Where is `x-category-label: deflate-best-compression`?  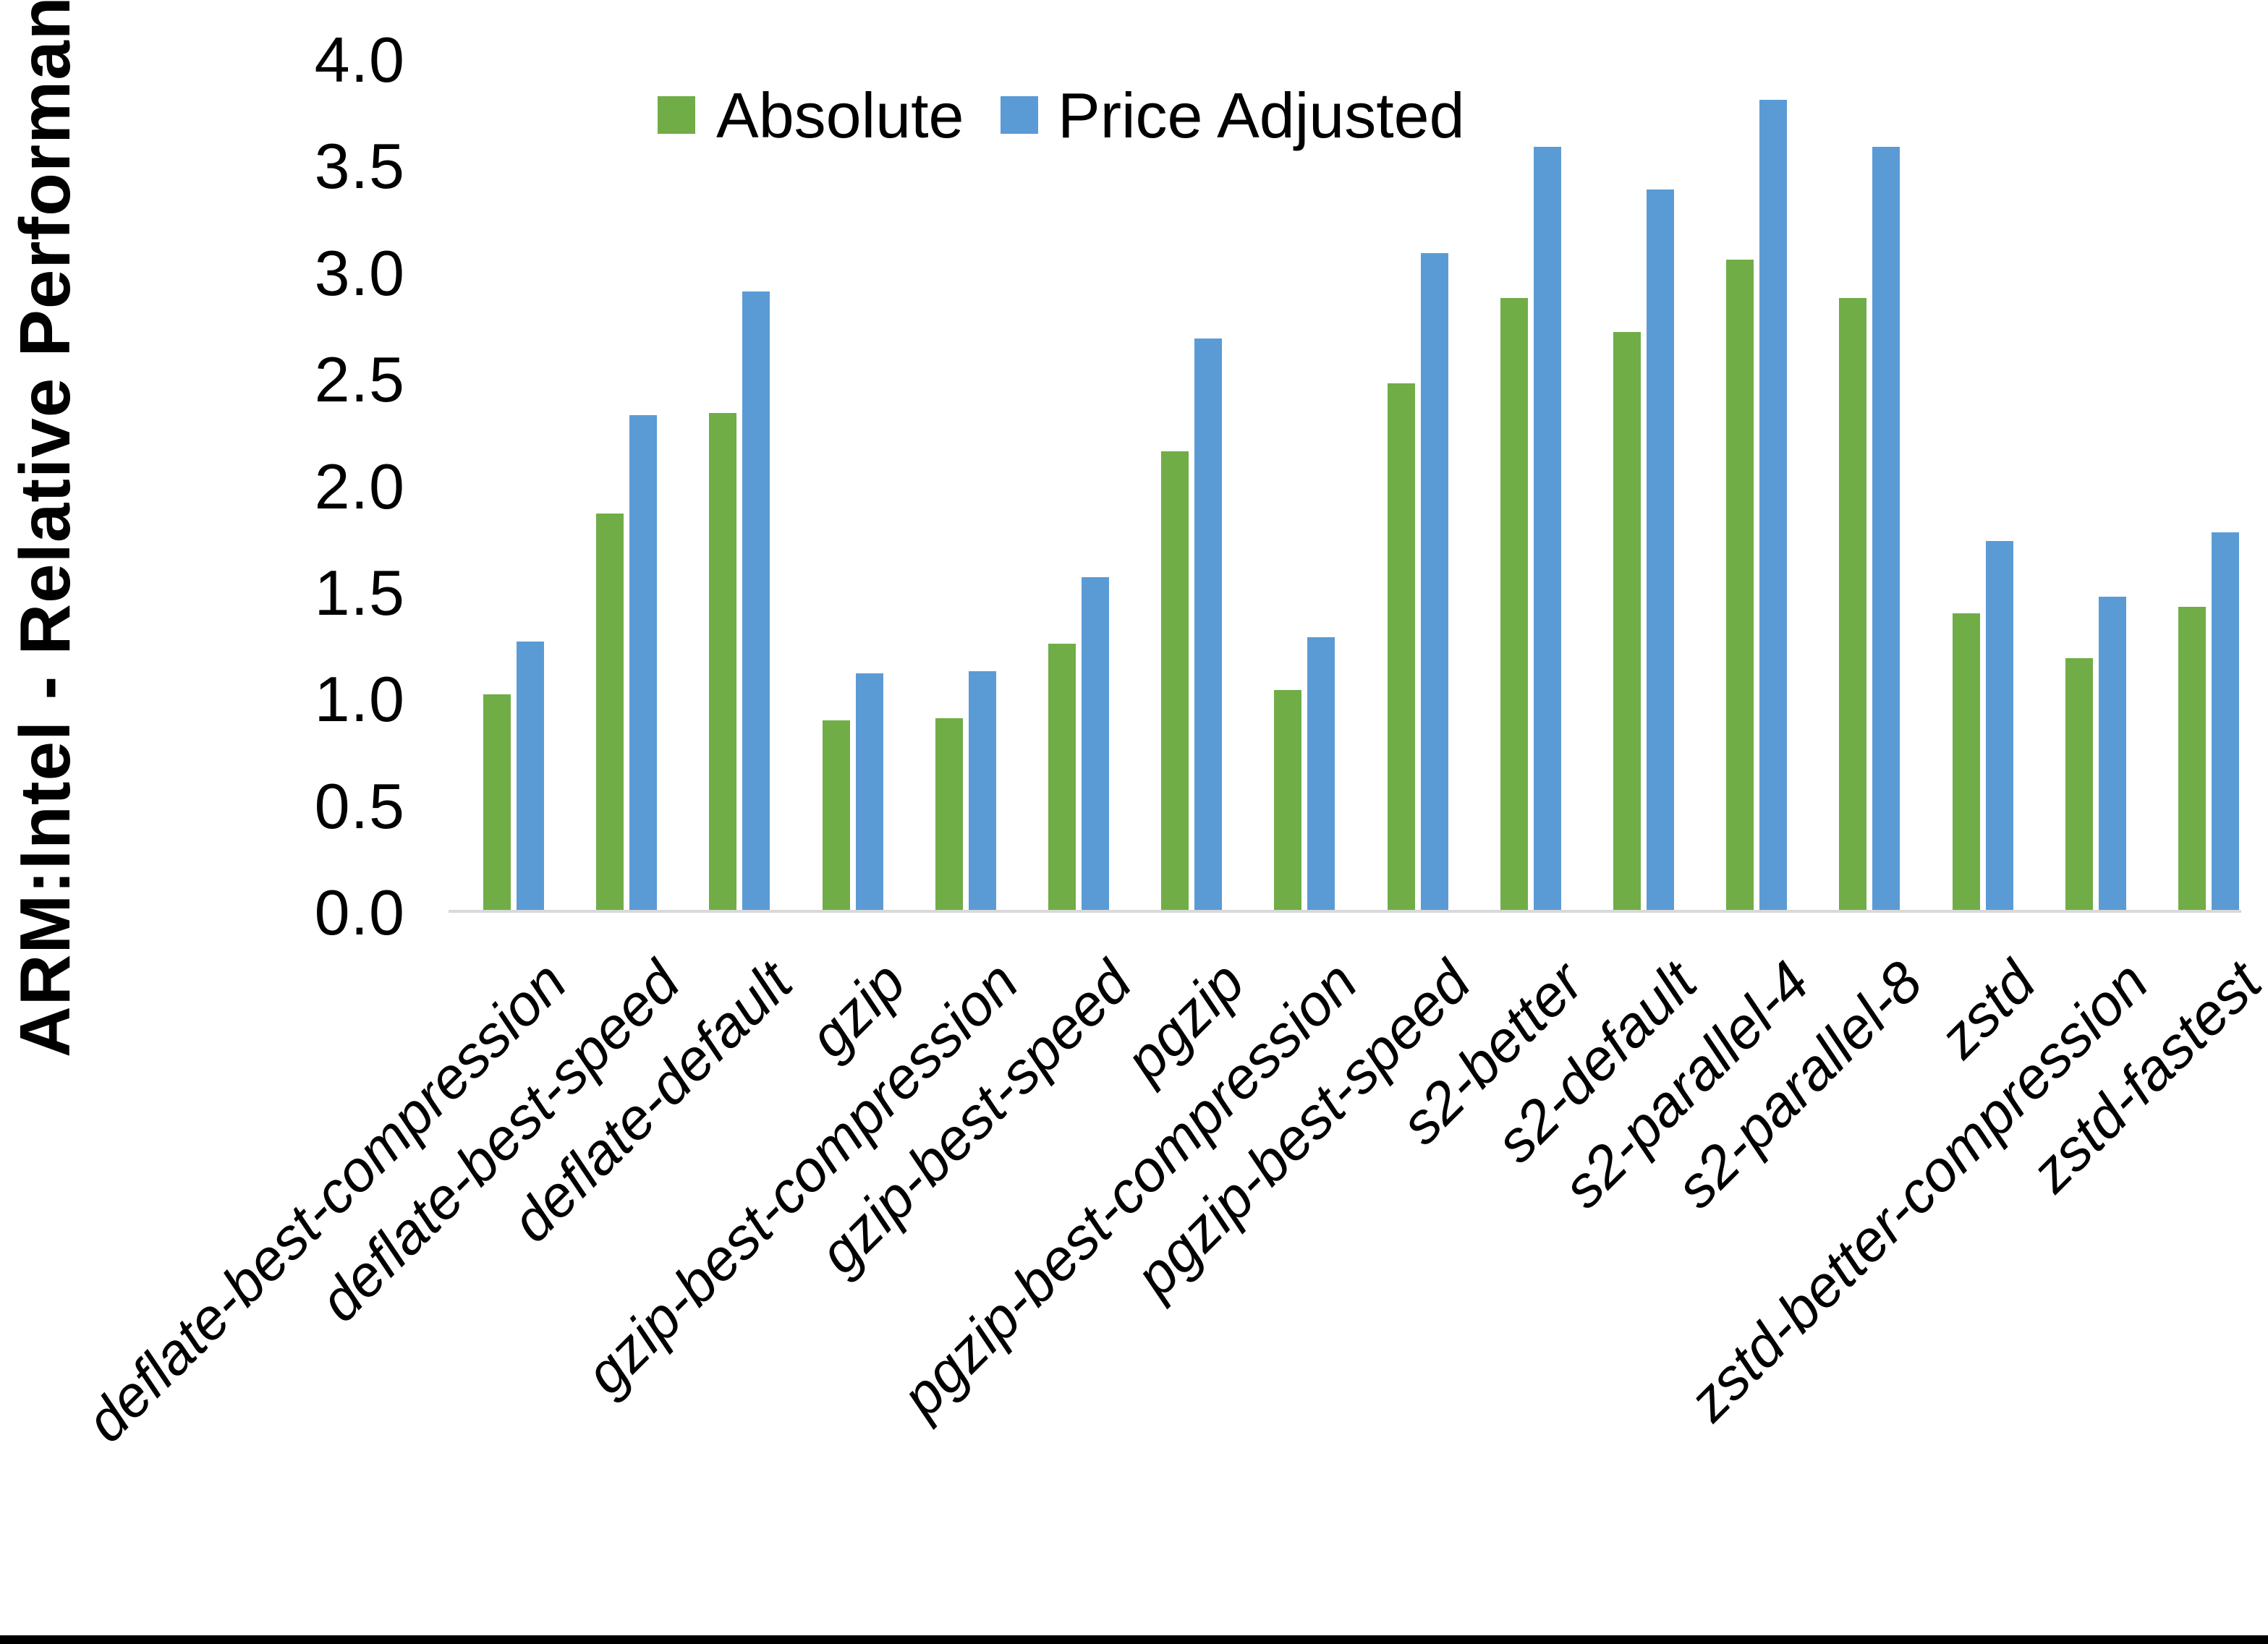 x-category-label: deflate-best-compression is located at coordinates (326, 1202).